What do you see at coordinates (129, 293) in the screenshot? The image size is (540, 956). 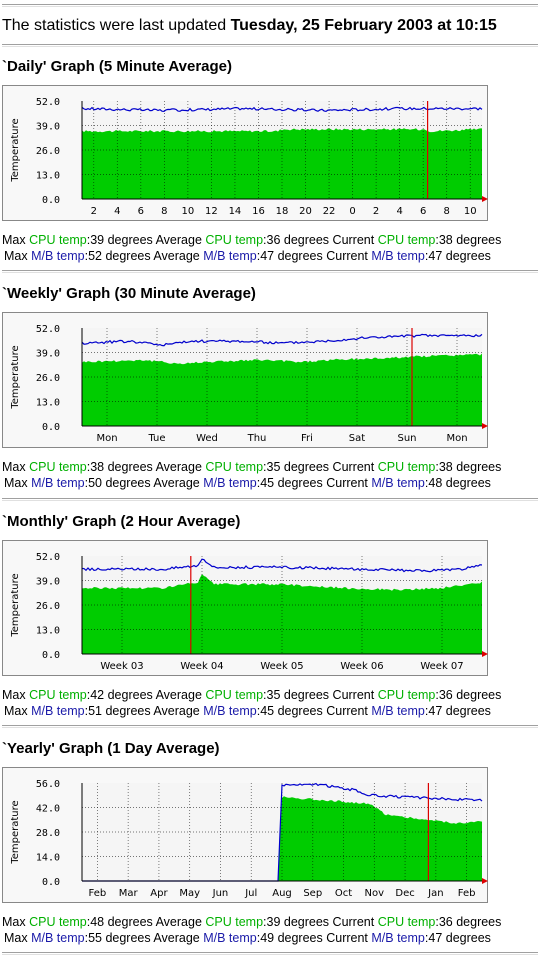 I see `weekly-graph-title: `Weekly' Graph (30 Minute Average)` at bounding box center [129, 293].